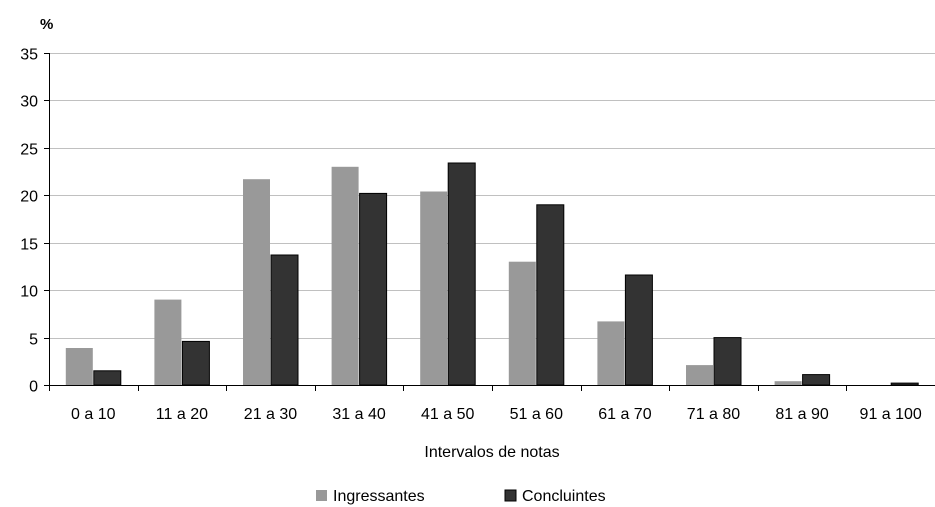 This screenshot has width=935, height=507. Describe the element at coordinates (801, 414) in the screenshot. I see `x-tick-label: 81 a 90` at that location.